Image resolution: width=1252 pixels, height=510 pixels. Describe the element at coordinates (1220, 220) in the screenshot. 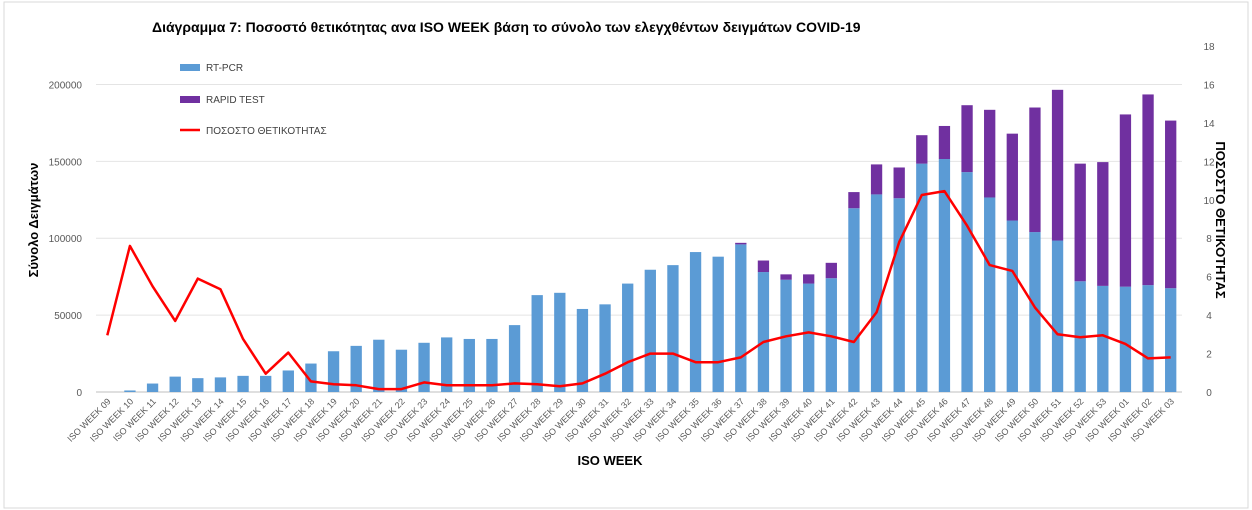

I see `y2-axis-title: ΠΟΣΟΣΤΟ ΘΕΤΙΚΟΤΗΤΑΣ` at that location.